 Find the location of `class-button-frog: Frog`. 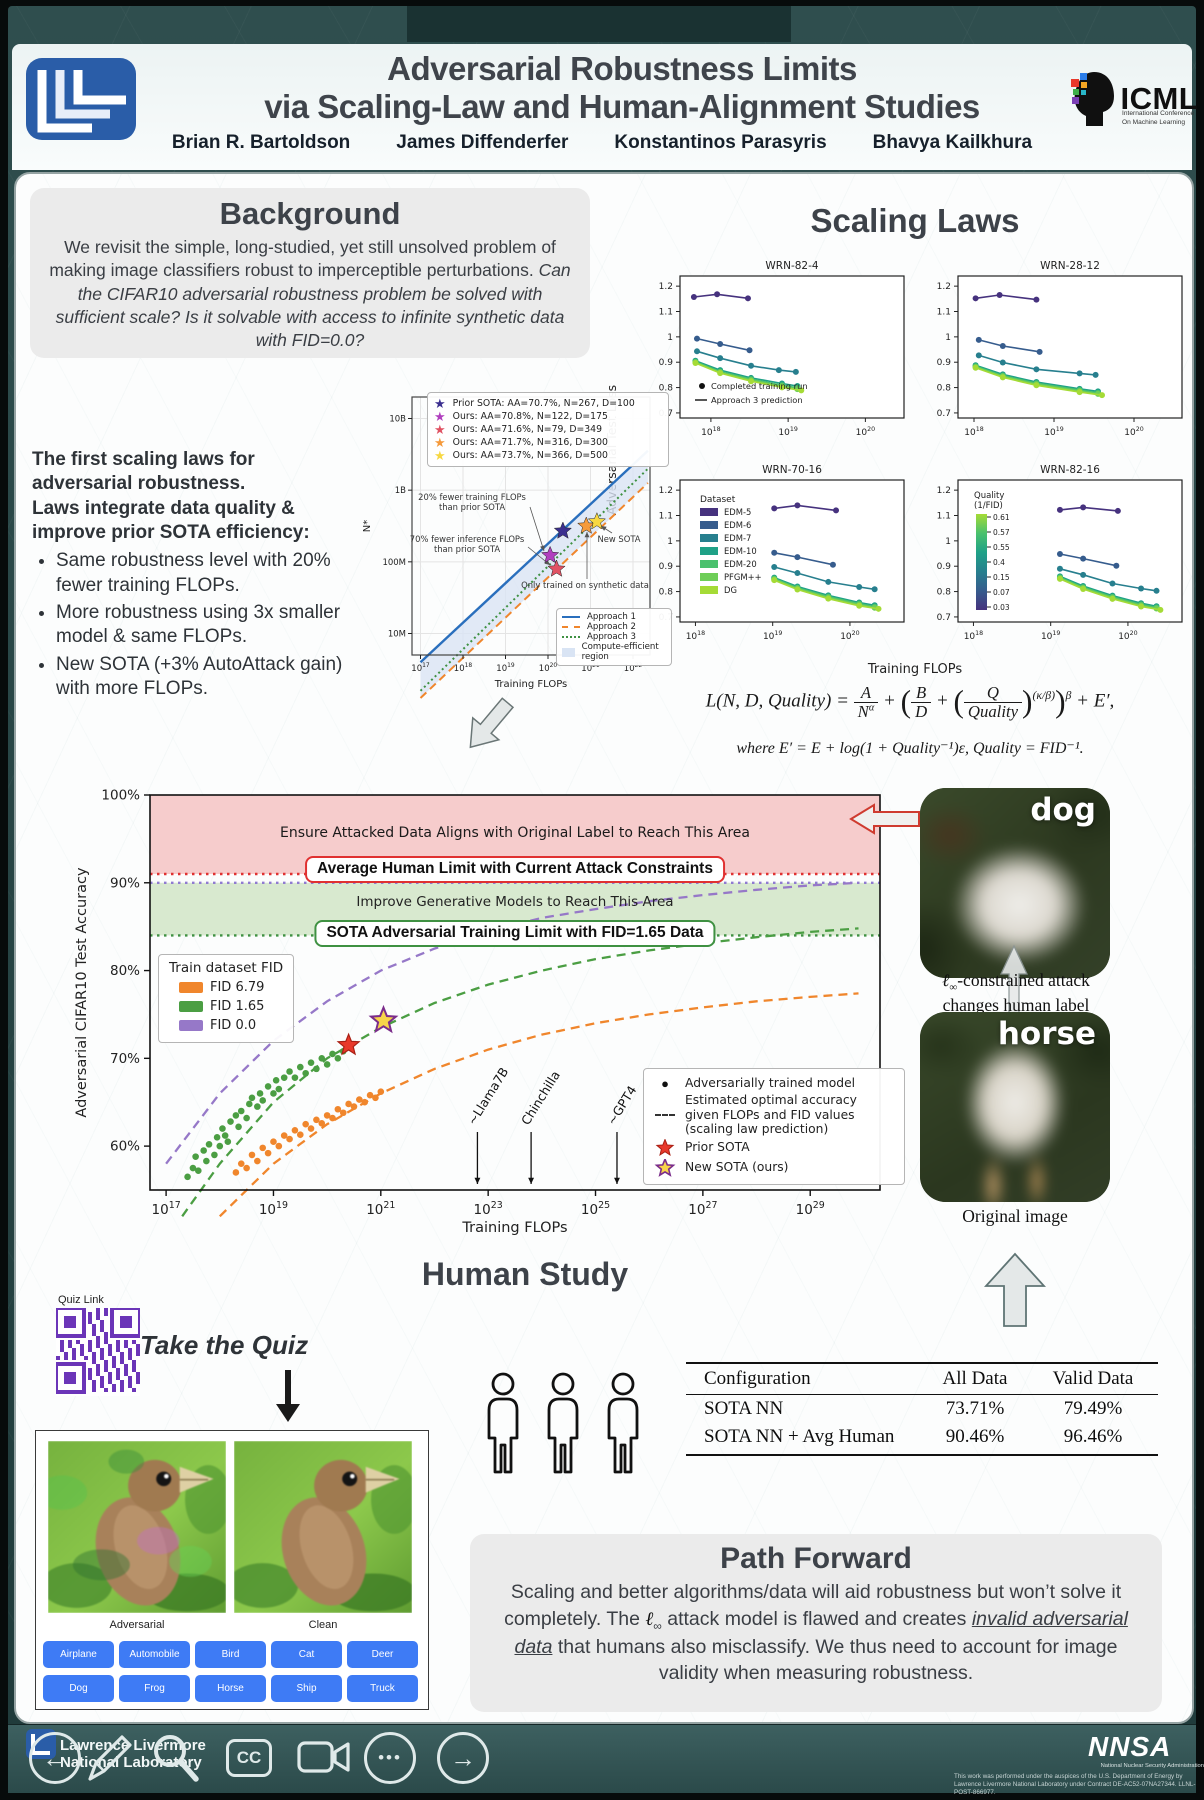

class-button-frog: Frog is located at coordinates (154, 1688).